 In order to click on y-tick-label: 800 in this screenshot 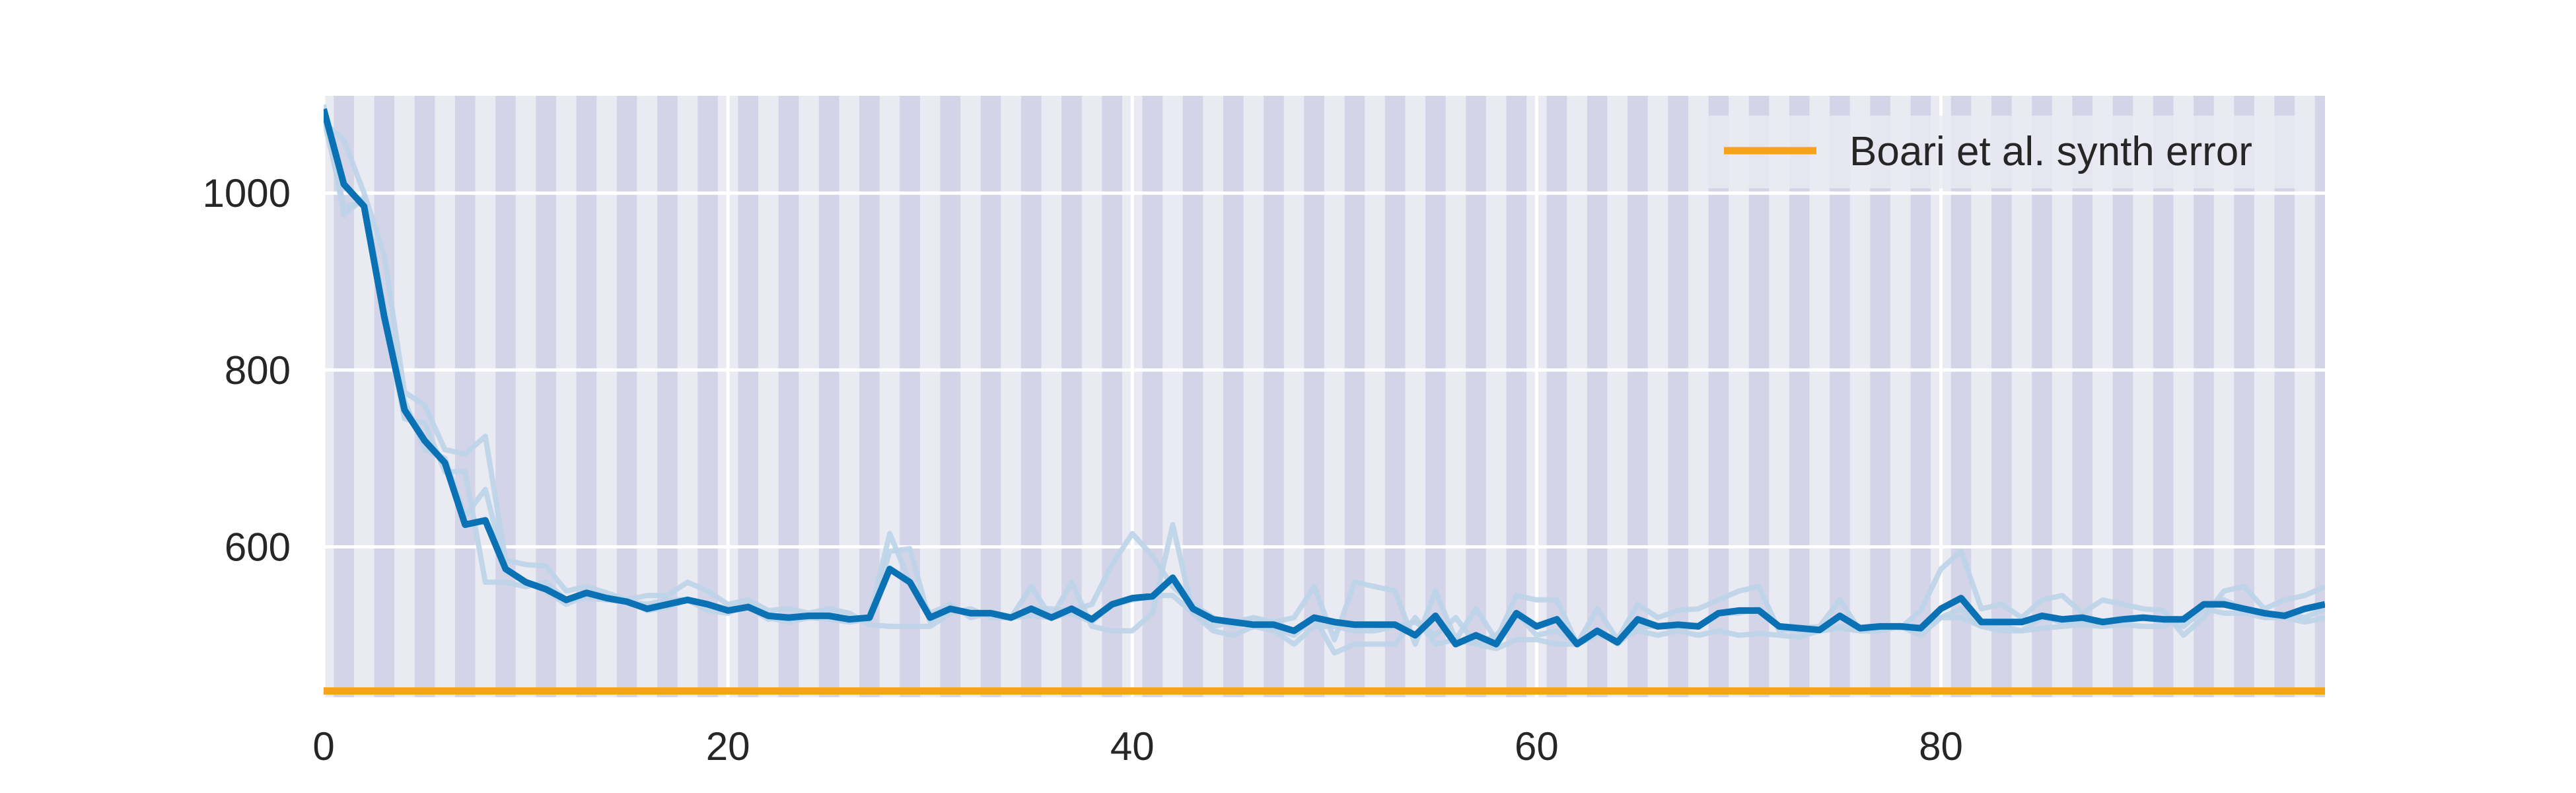, I will do `click(258, 370)`.